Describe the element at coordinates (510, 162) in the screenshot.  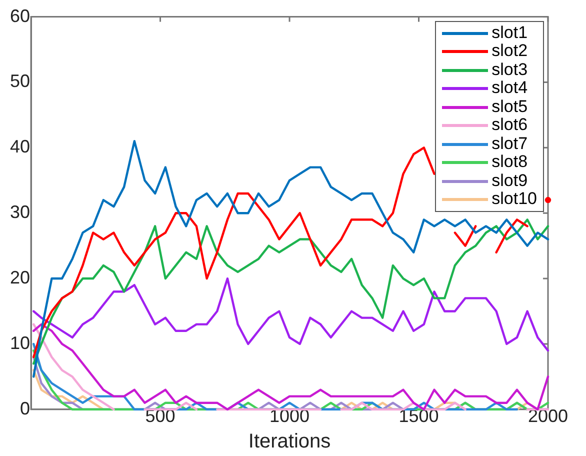
I see `legend-label: slot8` at that location.